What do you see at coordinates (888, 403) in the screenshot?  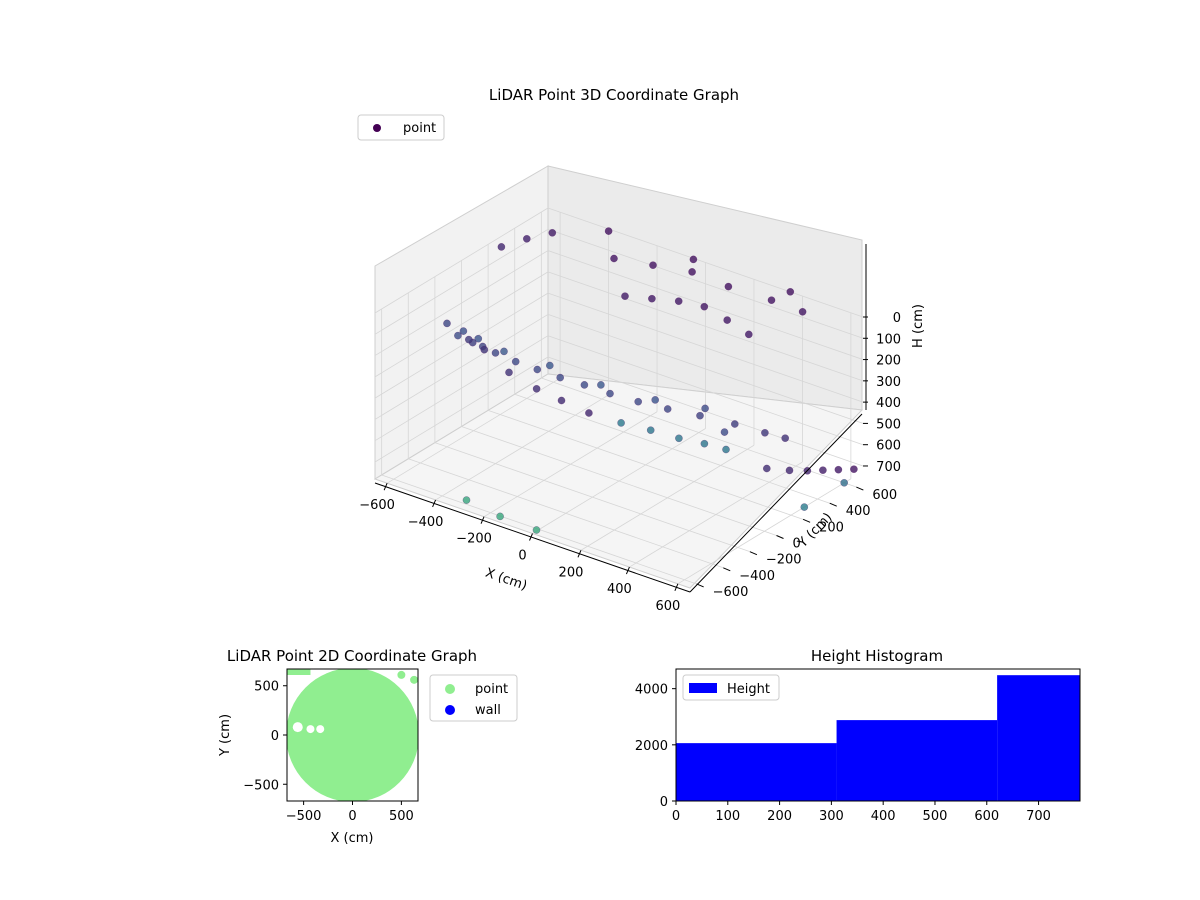 I see `z-tick-3d-label-4: 400` at bounding box center [888, 403].